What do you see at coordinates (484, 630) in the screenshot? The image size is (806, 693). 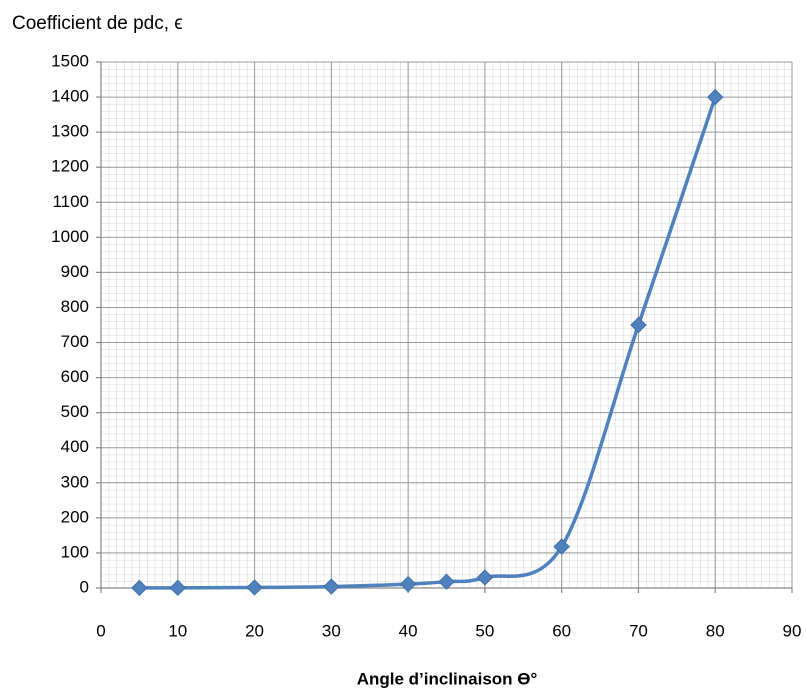 I see `x-tick-label: 50` at bounding box center [484, 630].